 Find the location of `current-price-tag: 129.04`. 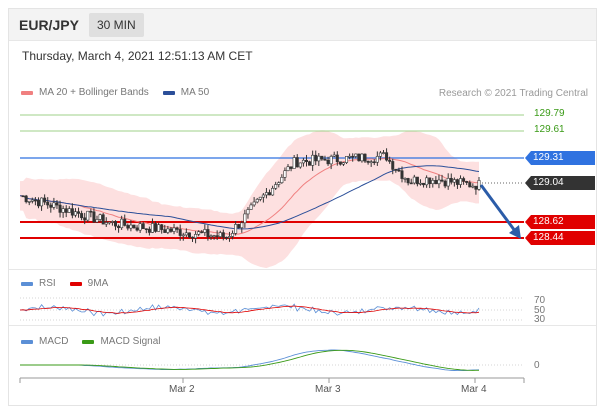

current-price-tag: 129.04 is located at coordinates (560, 183).